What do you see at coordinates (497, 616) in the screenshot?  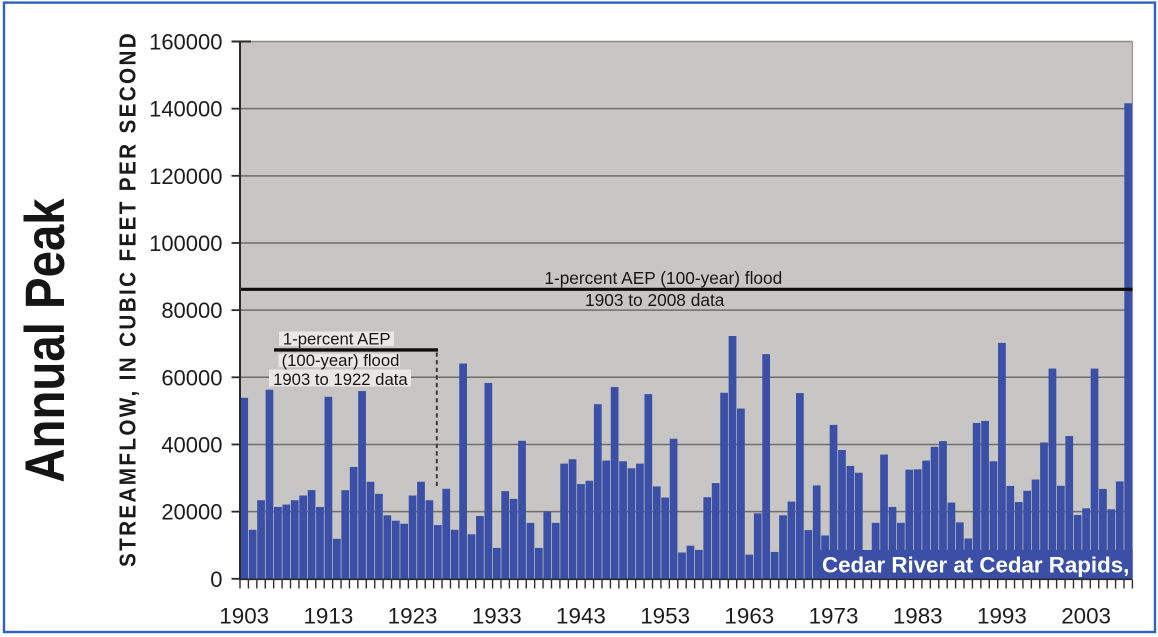 I see `svg-text: 1933` at bounding box center [497, 616].